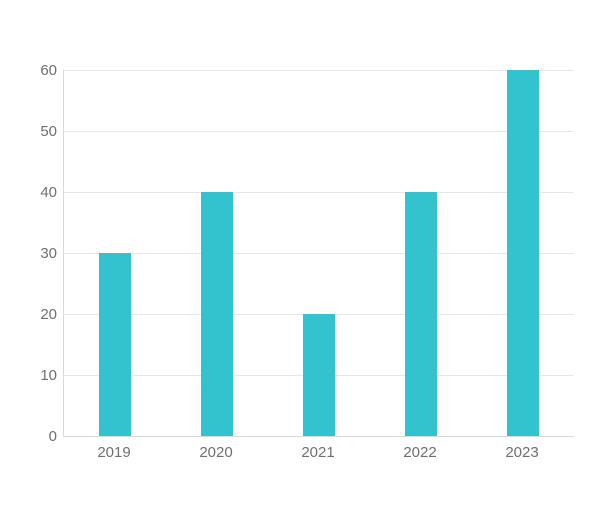  I want to click on bar-2022, so click(421, 314).